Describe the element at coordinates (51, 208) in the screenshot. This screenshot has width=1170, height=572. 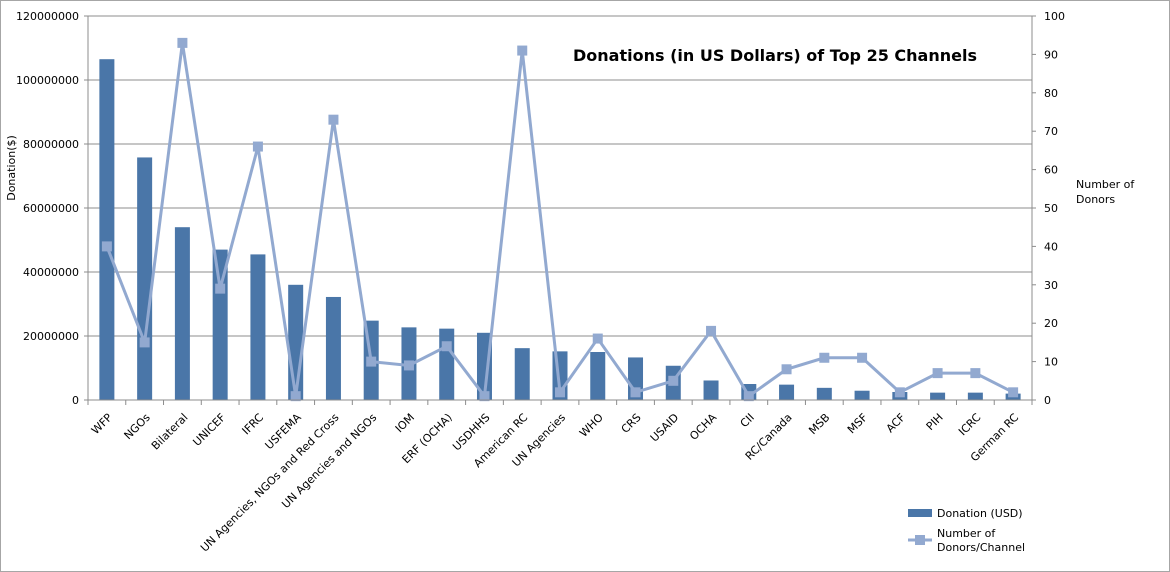
I see `y-tick-label: 60000000` at that location.